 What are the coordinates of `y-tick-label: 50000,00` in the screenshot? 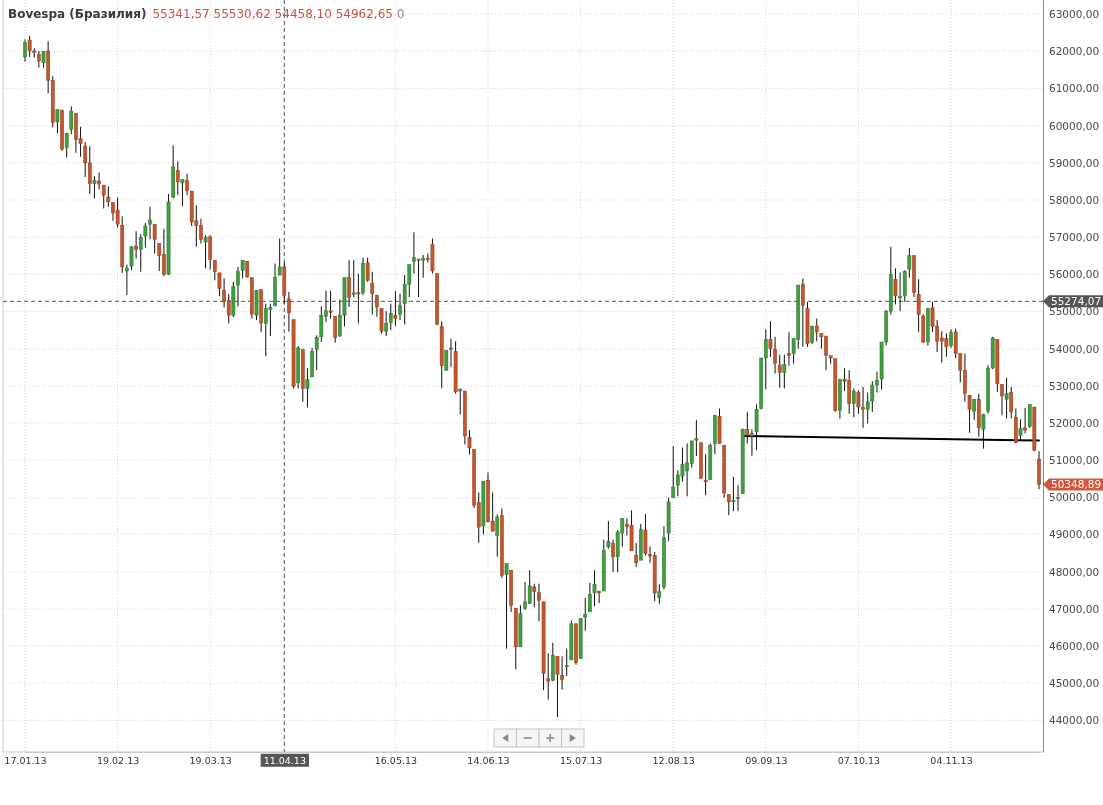 It's located at (1074, 497).